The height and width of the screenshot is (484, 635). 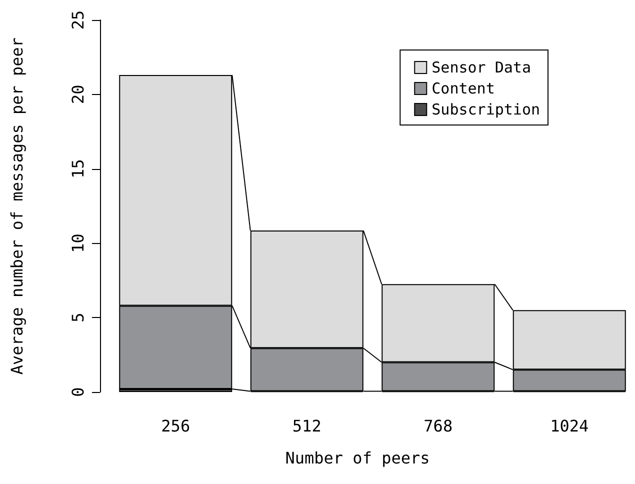 What do you see at coordinates (481, 67) in the screenshot?
I see `legend-label: Sensor Data` at bounding box center [481, 67].